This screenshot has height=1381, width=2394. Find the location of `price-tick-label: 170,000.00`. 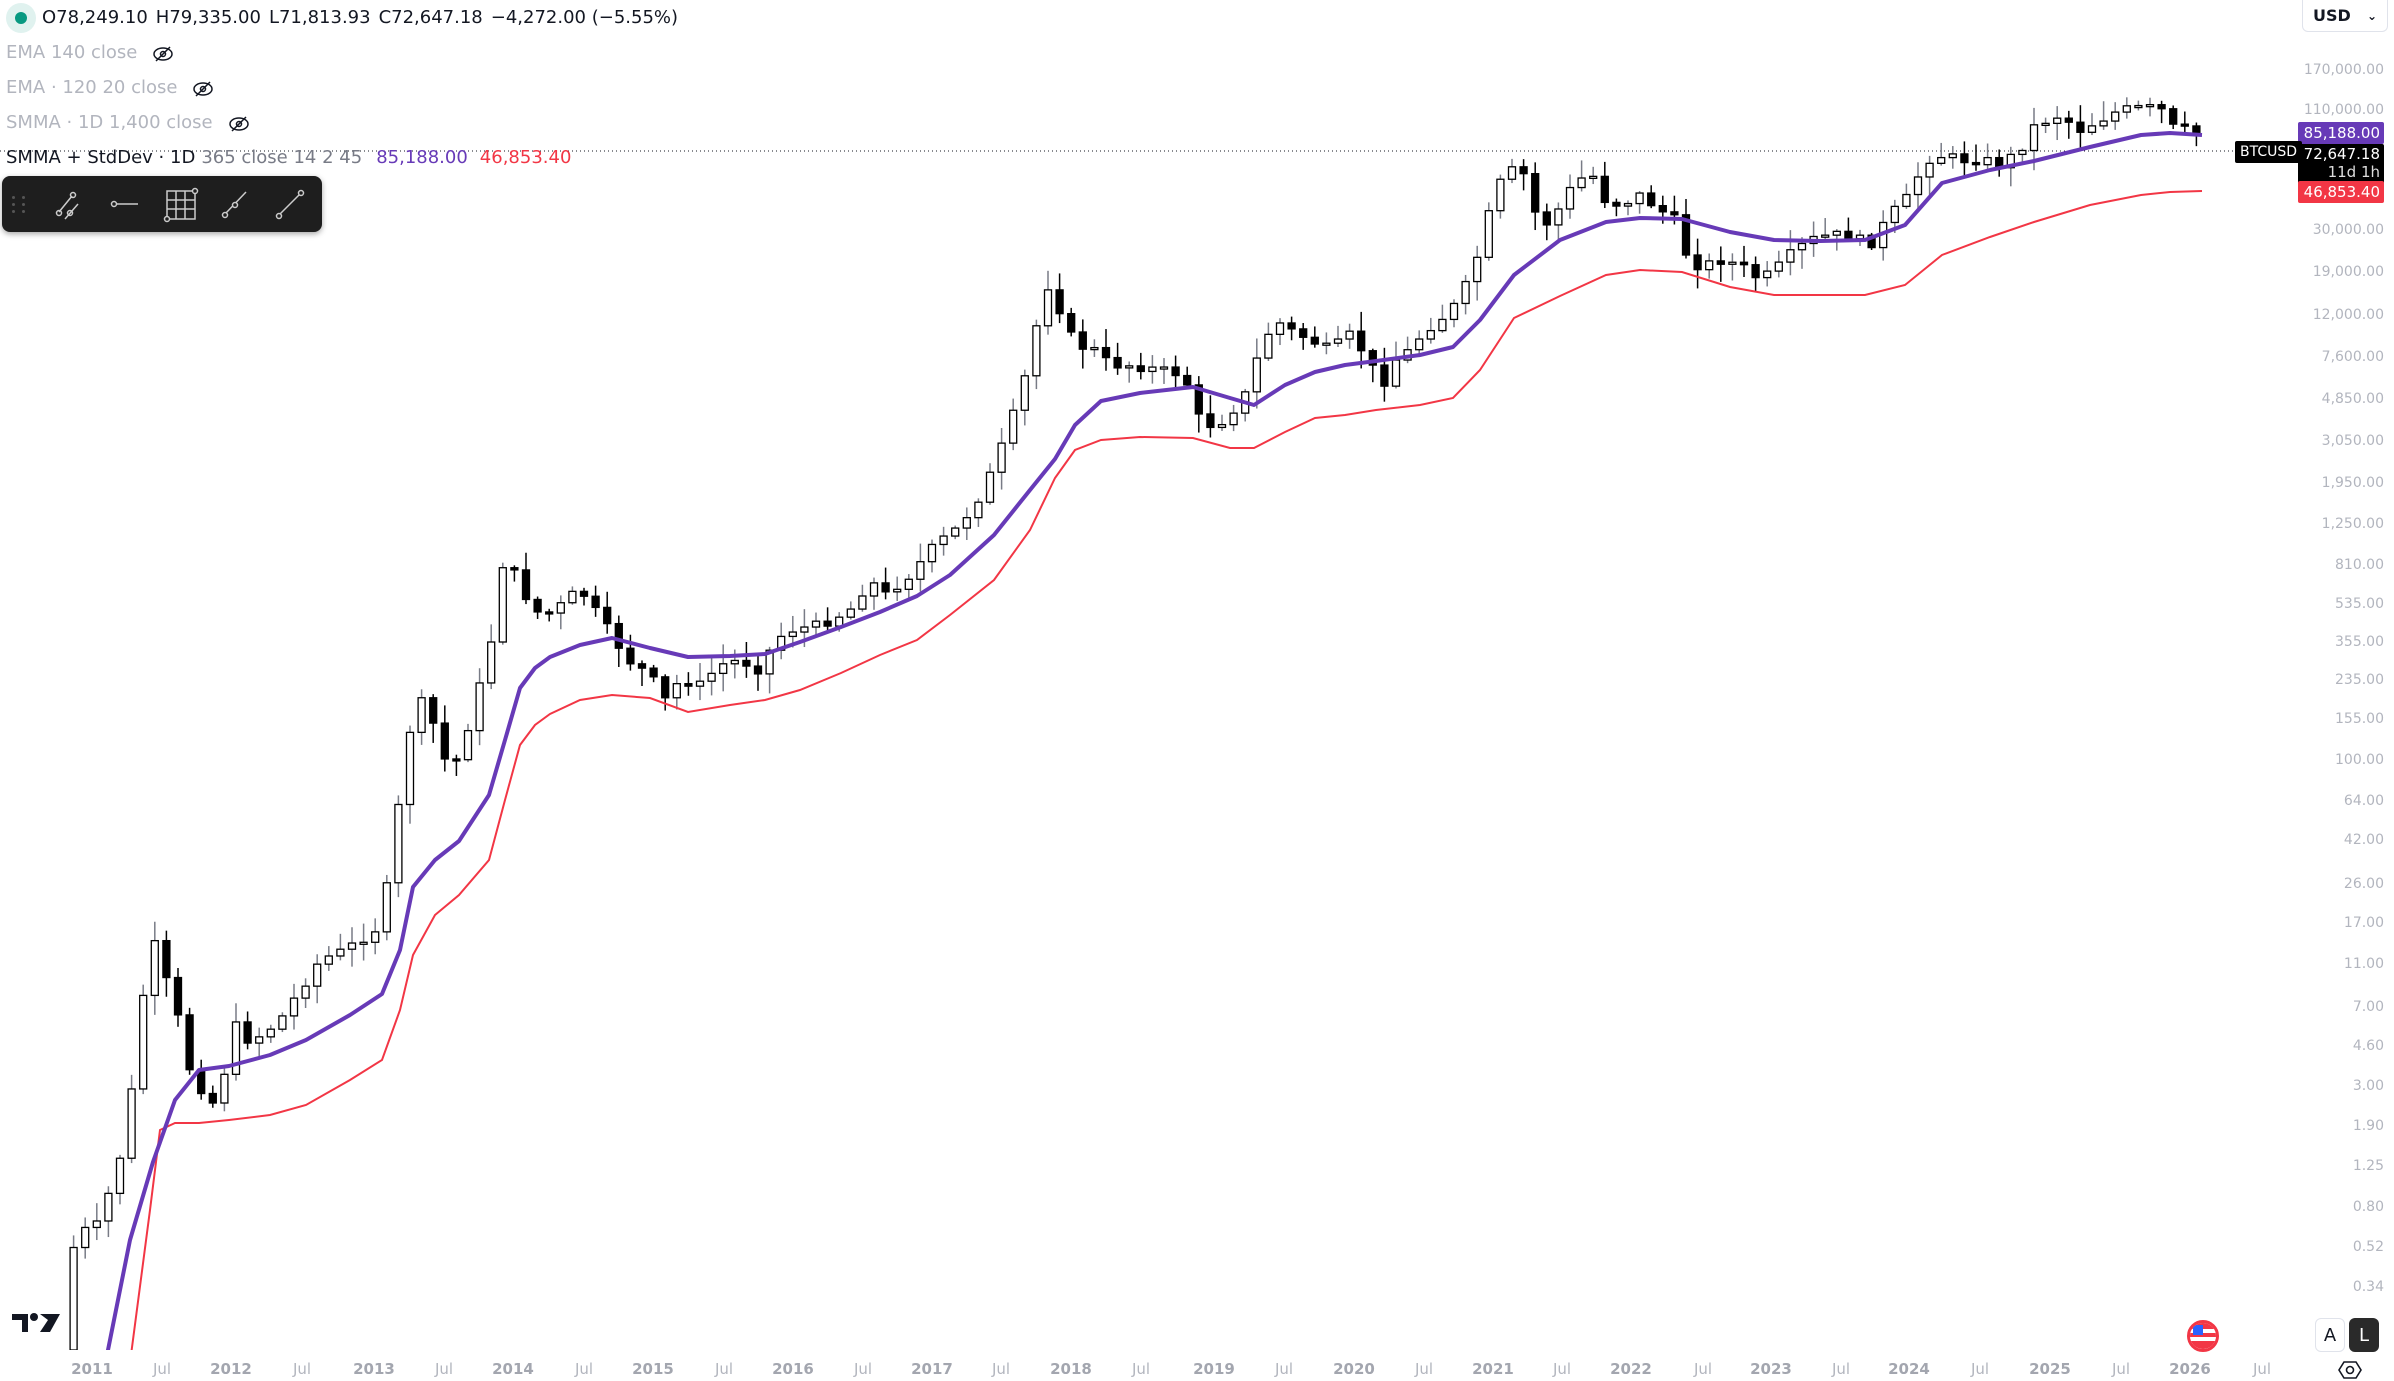

price-tick-label: 170,000.00 is located at coordinates (2343, 70).